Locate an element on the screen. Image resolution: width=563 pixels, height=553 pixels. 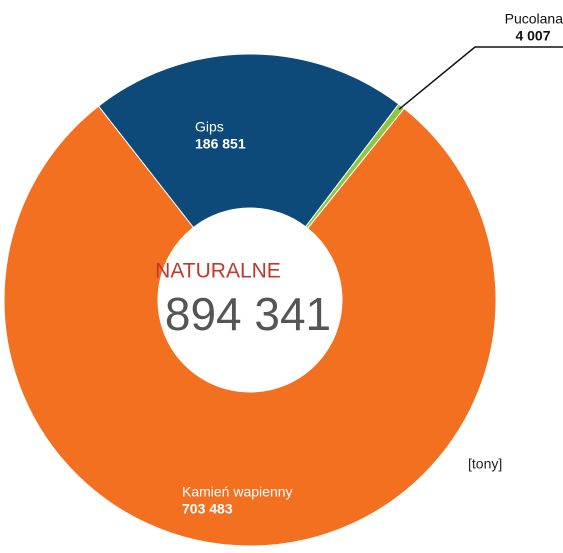
slice-label: Gips is located at coordinates (209, 127).